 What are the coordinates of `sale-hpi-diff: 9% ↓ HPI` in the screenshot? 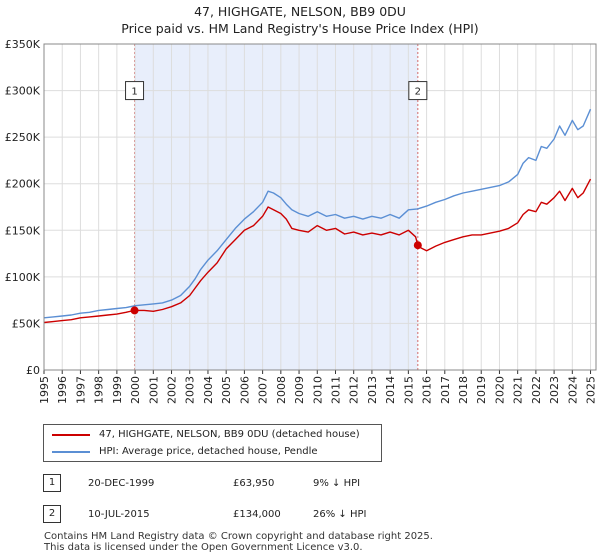 It's located at (337, 483).